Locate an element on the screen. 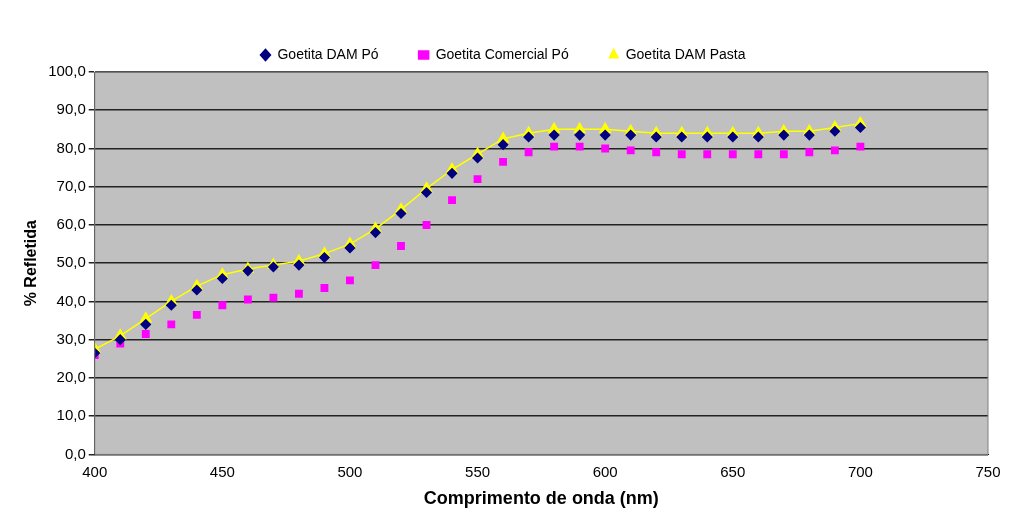 This screenshot has height=525, width=1012. x-tick-label: 650 is located at coordinates (733, 471).